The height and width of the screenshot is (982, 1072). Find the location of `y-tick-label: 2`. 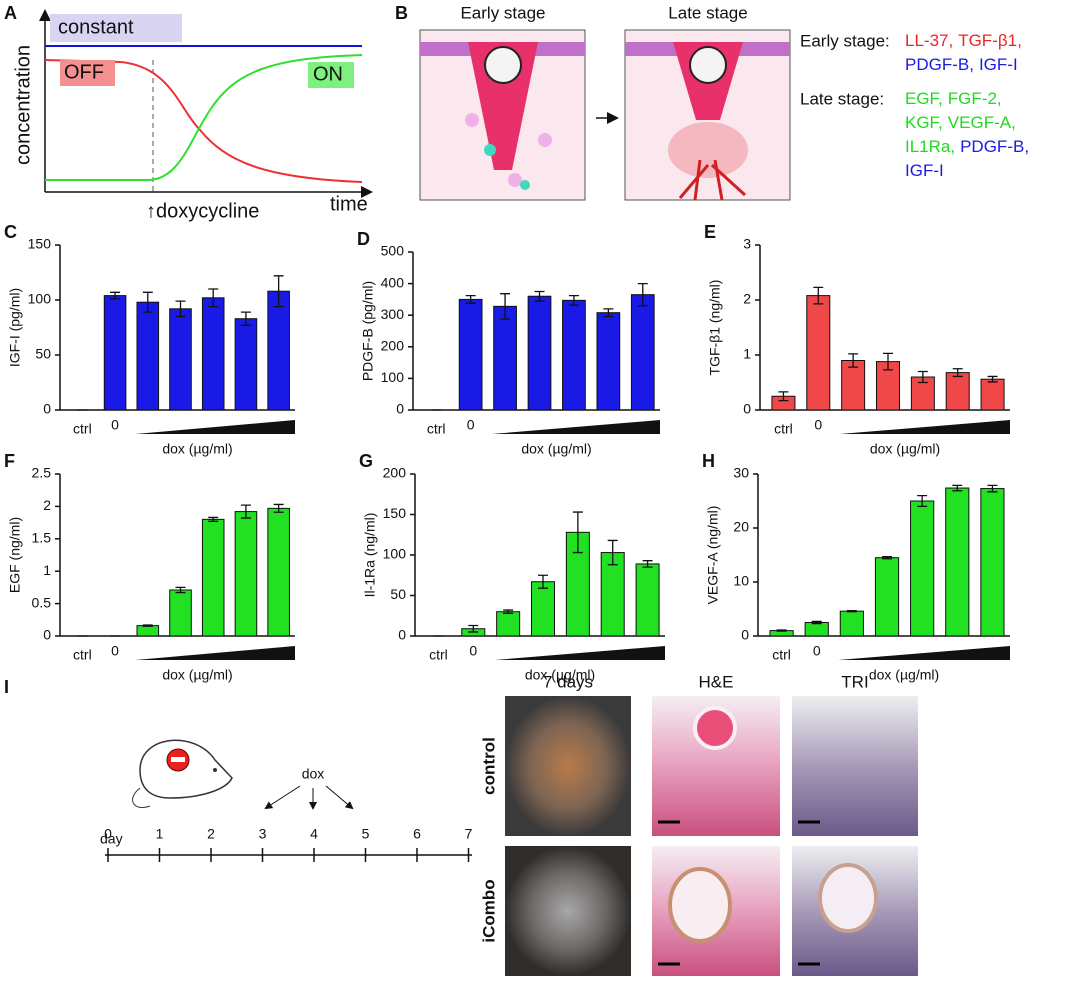

y-tick-label: 2 is located at coordinates (747, 299).